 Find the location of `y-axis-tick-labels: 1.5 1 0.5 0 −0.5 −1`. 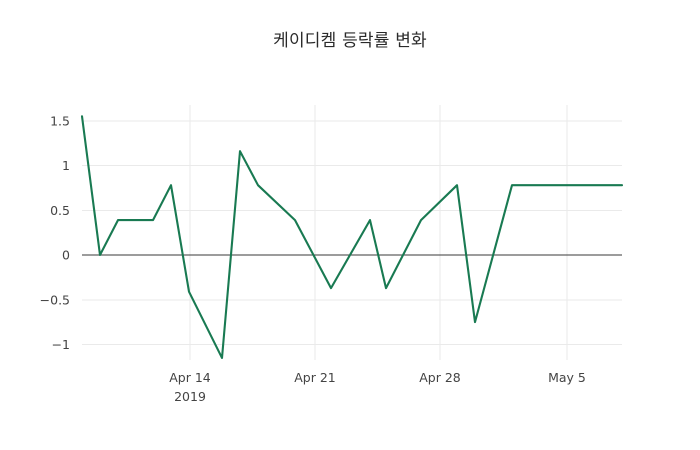

y-axis-tick-labels: 1.5 1 0.5 0 −0.5 −1 is located at coordinates (55, 232).